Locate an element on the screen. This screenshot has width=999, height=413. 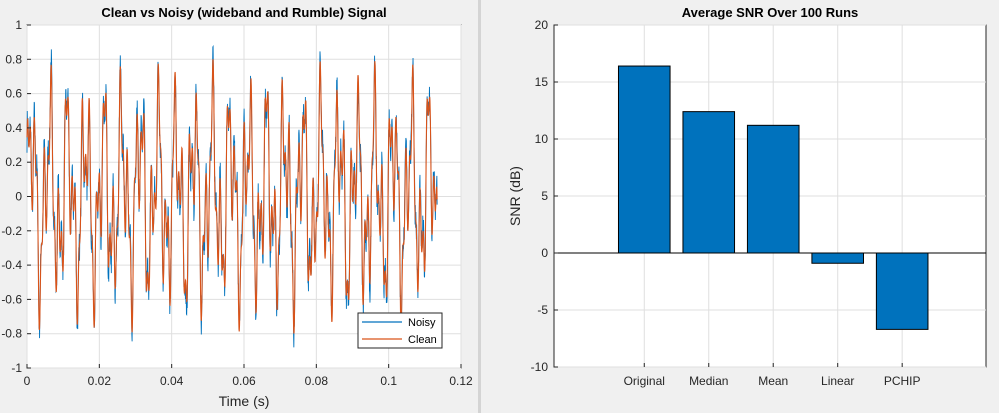
y-tick-label: -0.2 is located at coordinates (11, 231).